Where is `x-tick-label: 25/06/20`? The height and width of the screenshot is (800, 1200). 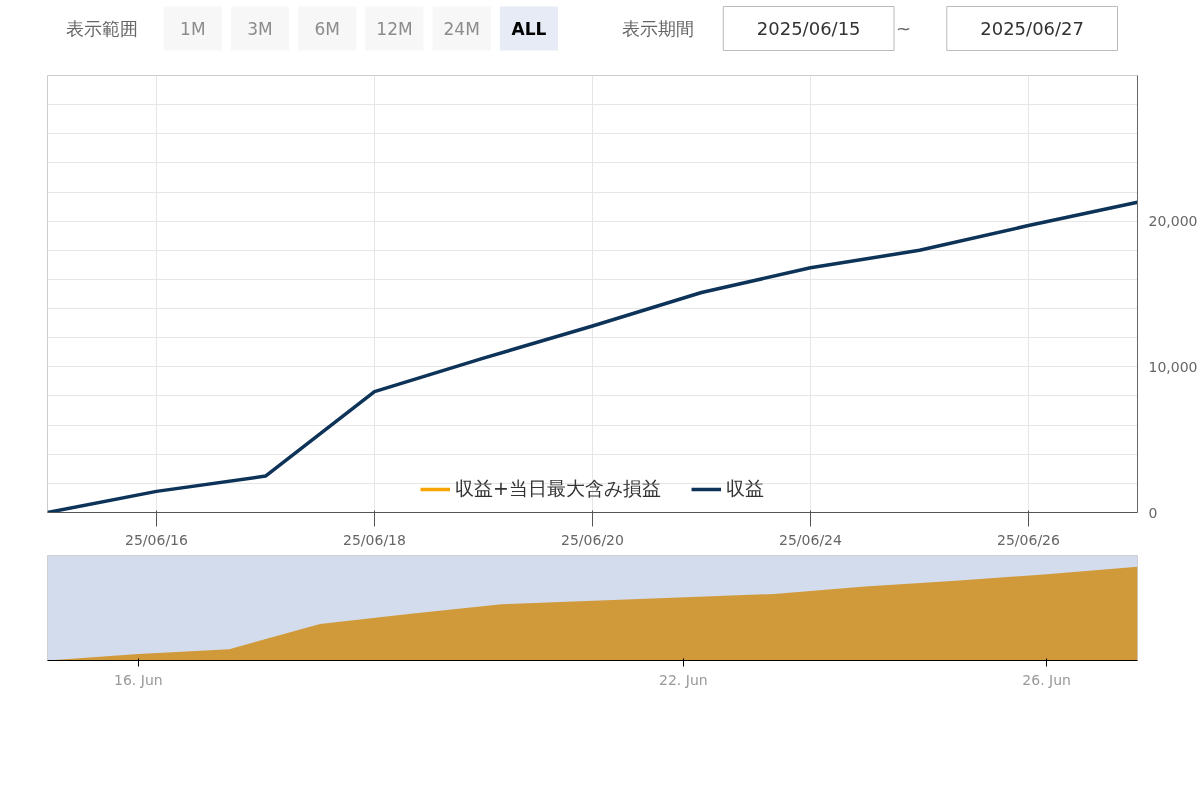 x-tick-label: 25/06/20 is located at coordinates (592, 539).